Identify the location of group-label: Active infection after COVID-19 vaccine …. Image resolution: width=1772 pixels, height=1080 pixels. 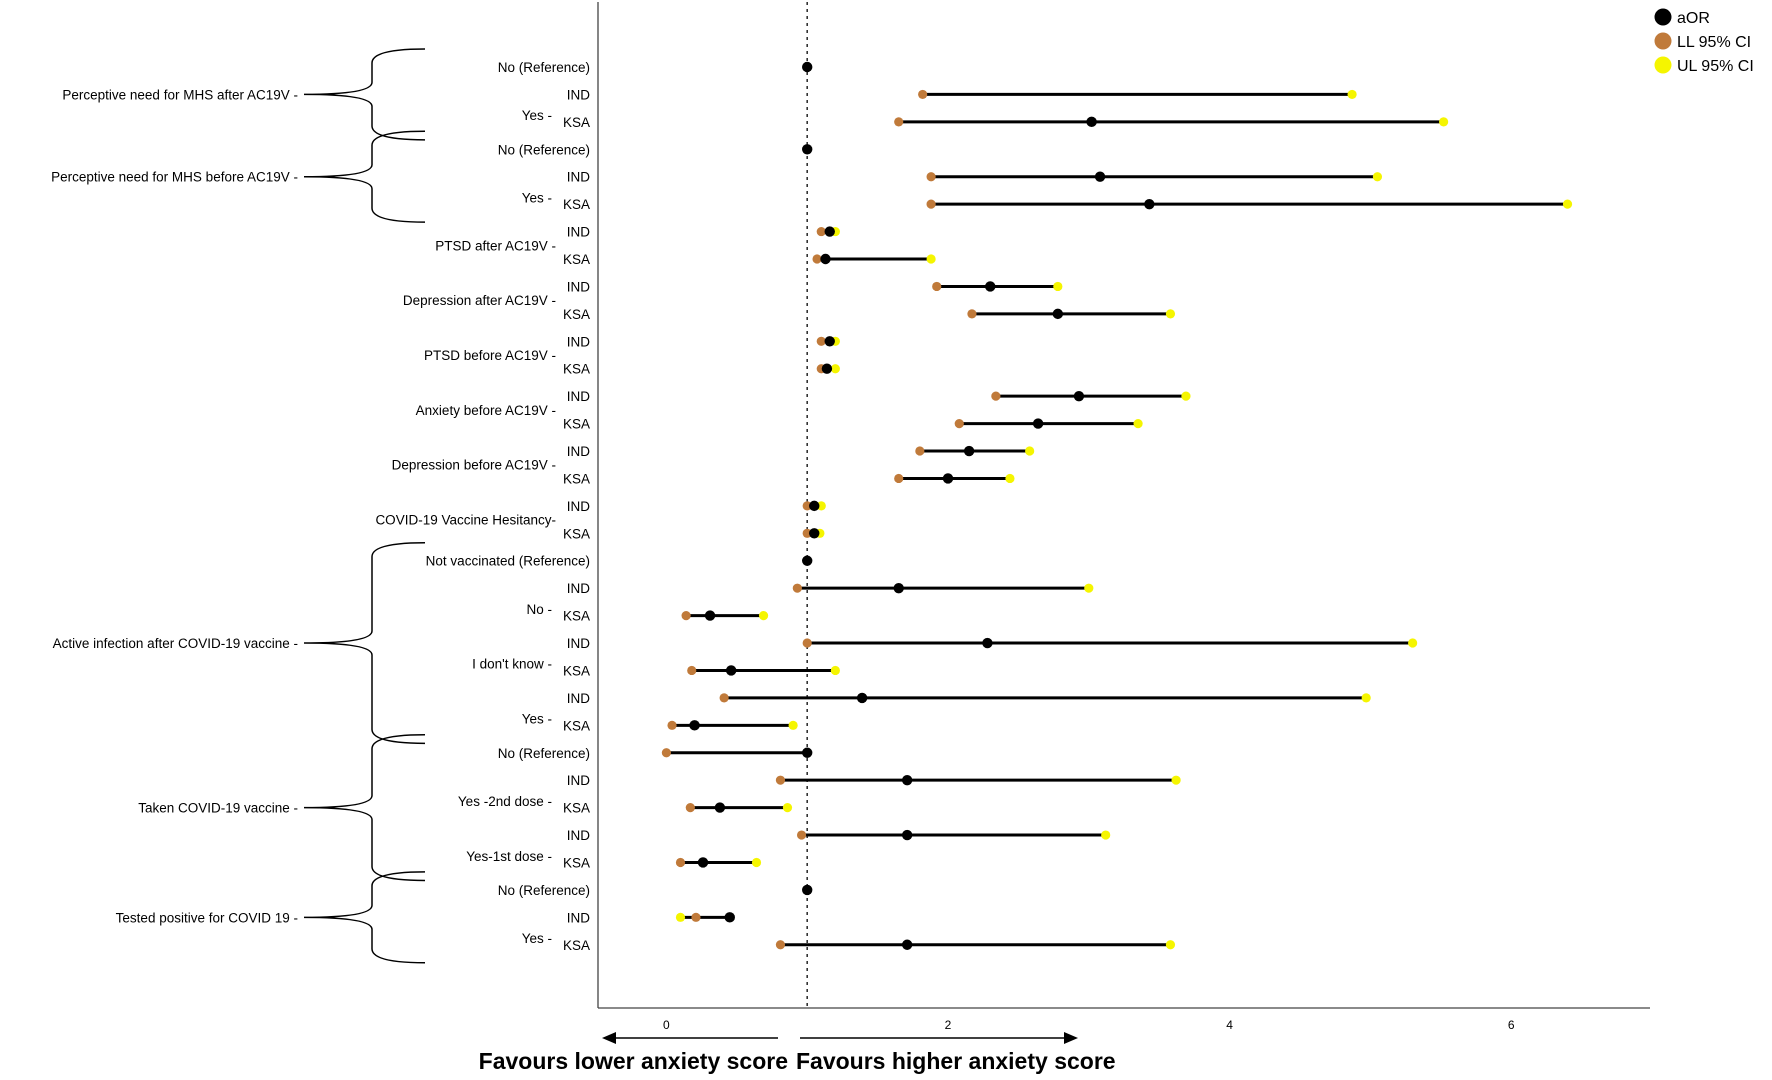
(175, 643).